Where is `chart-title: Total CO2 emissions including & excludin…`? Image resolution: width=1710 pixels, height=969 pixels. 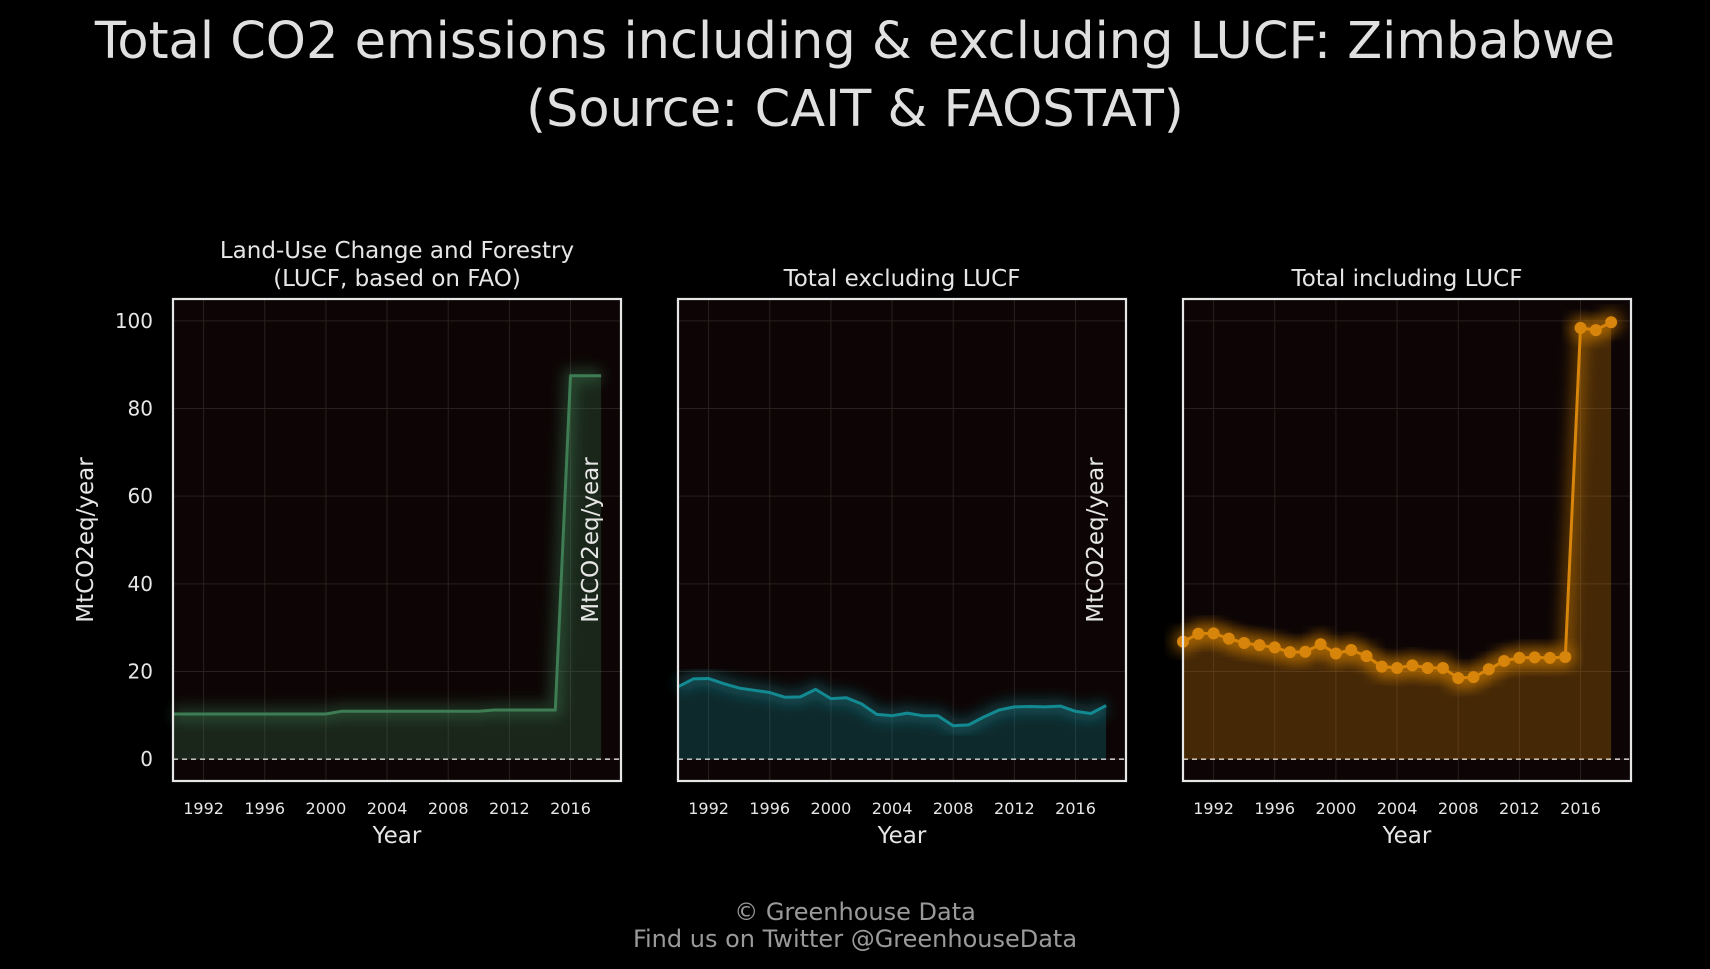 chart-title: Total CO2 emissions including & excludin… is located at coordinates (855, 76).